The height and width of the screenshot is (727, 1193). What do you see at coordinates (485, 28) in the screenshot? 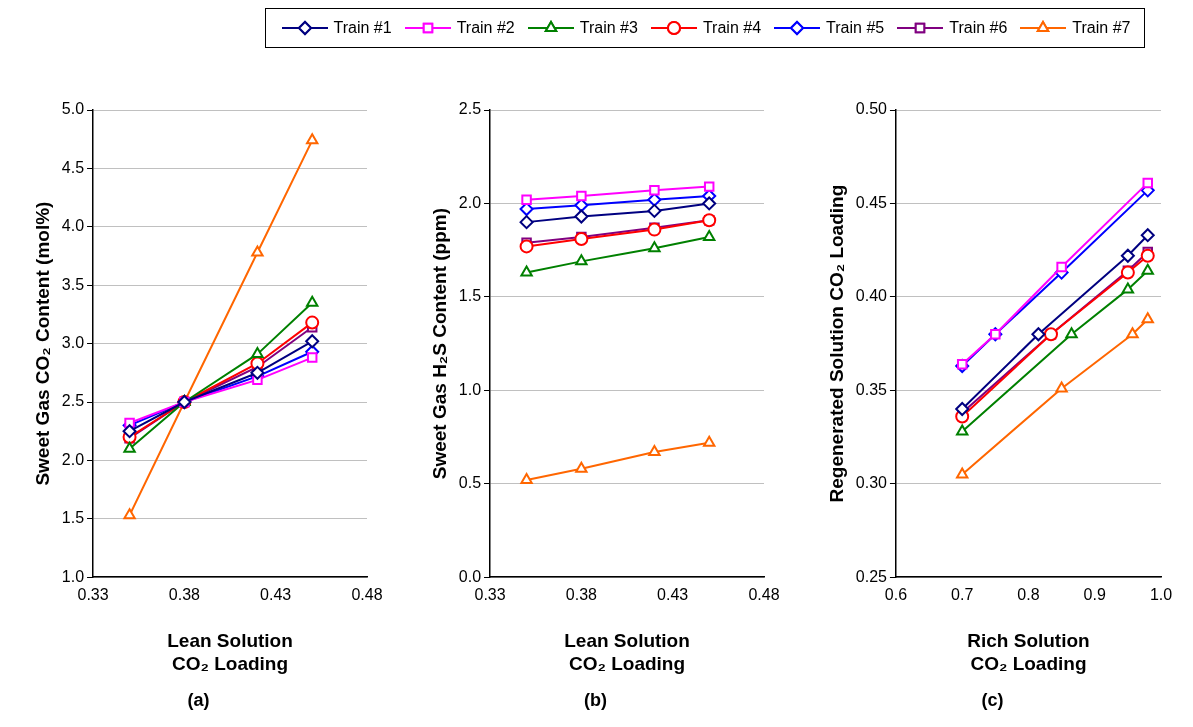
I see `legend-label: Train #2` at bounding box center [485, 28].